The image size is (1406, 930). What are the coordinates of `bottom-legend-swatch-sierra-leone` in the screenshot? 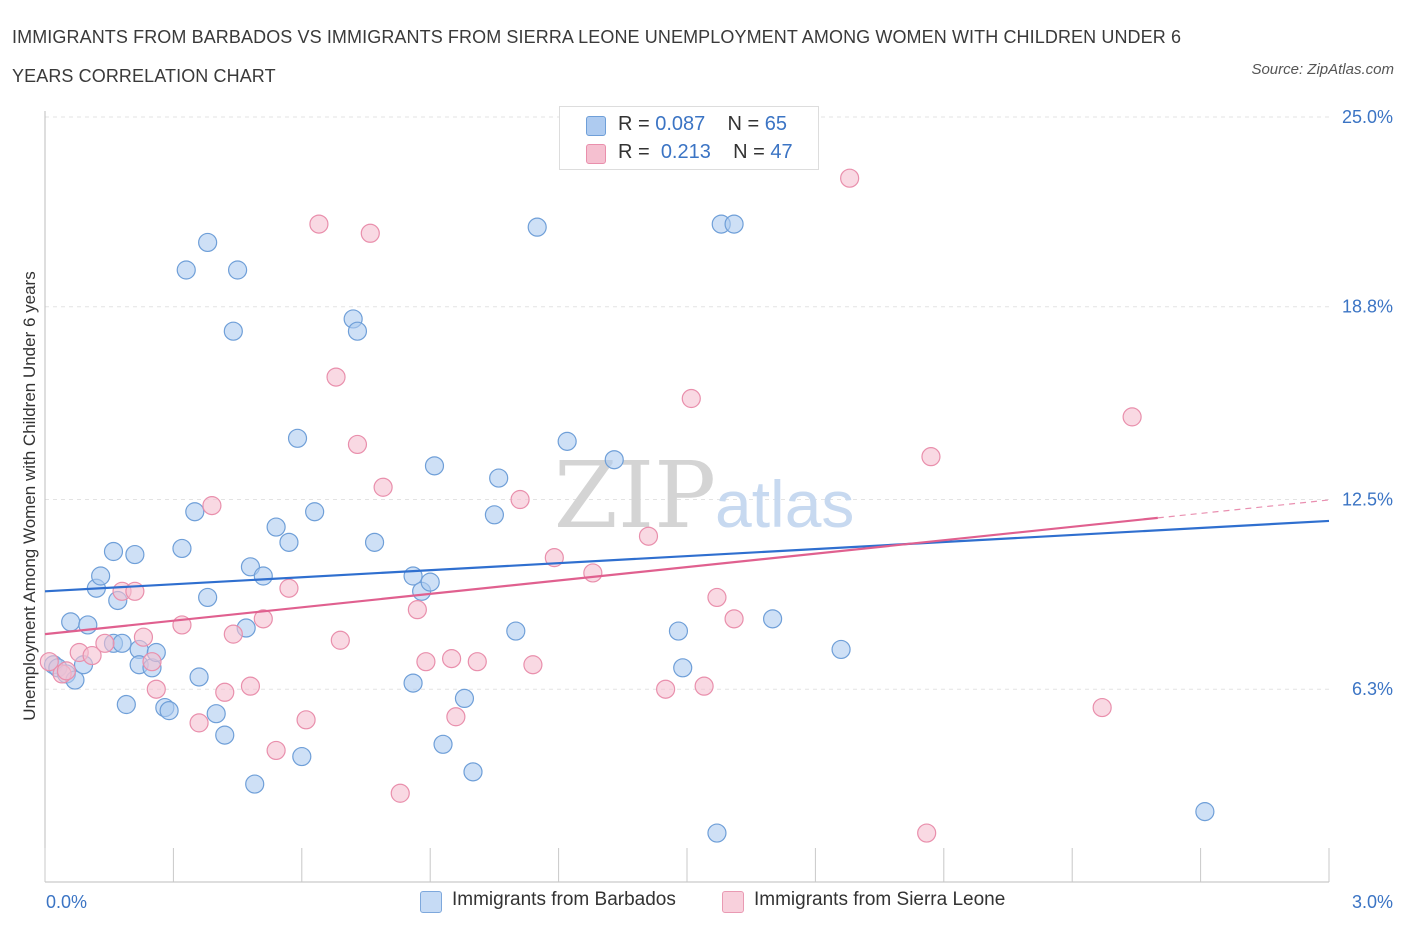 It's located at (733, 902).